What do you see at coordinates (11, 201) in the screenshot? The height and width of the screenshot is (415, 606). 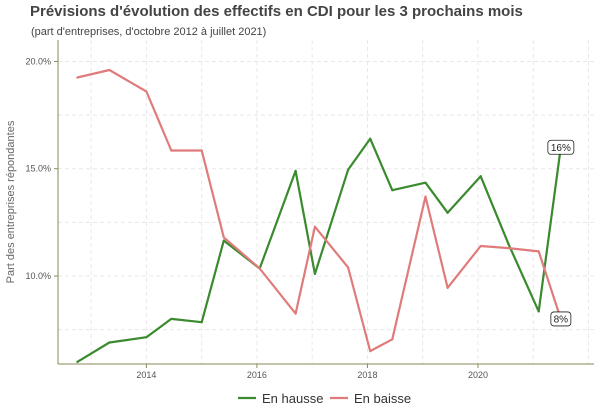 I see `y-axis-label: Part des entreprises répondantes` at bounding box center [11, 201].